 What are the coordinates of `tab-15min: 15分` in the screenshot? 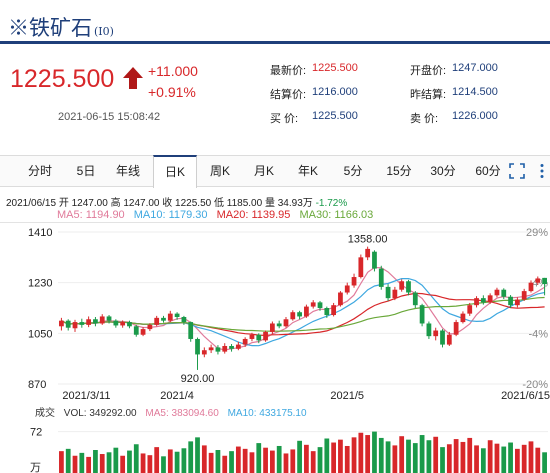 It's located at (399, 171).